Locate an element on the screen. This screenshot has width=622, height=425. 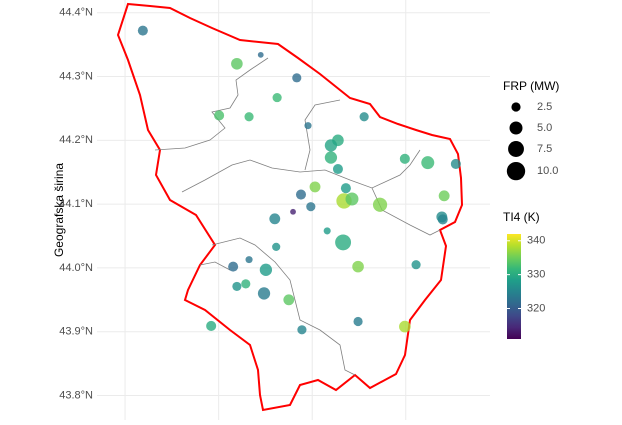
size-legend-label: 5.0 is located at coordinates (544, 128).